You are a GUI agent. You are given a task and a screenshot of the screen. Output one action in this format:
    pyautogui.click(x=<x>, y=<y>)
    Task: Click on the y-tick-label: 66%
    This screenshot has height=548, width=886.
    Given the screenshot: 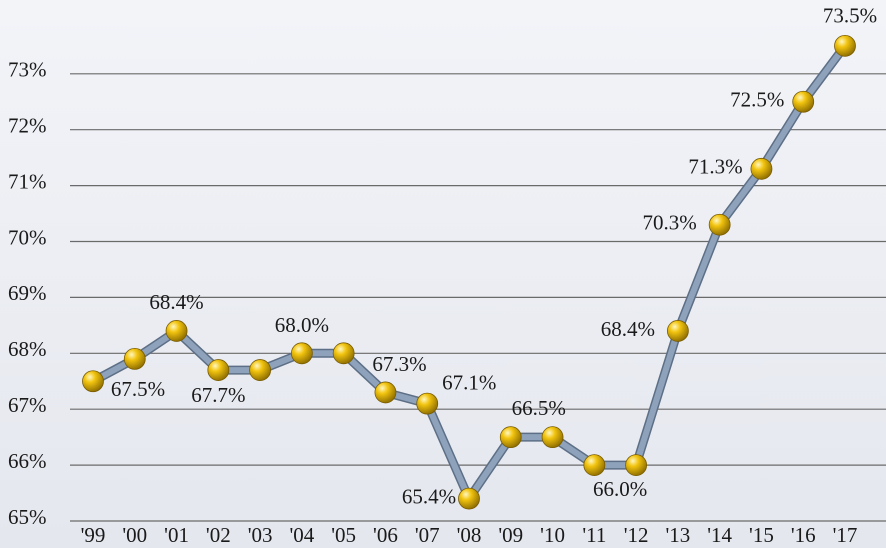 What is the action you would take?
    pyautogui.click(x=27, y=461)
    